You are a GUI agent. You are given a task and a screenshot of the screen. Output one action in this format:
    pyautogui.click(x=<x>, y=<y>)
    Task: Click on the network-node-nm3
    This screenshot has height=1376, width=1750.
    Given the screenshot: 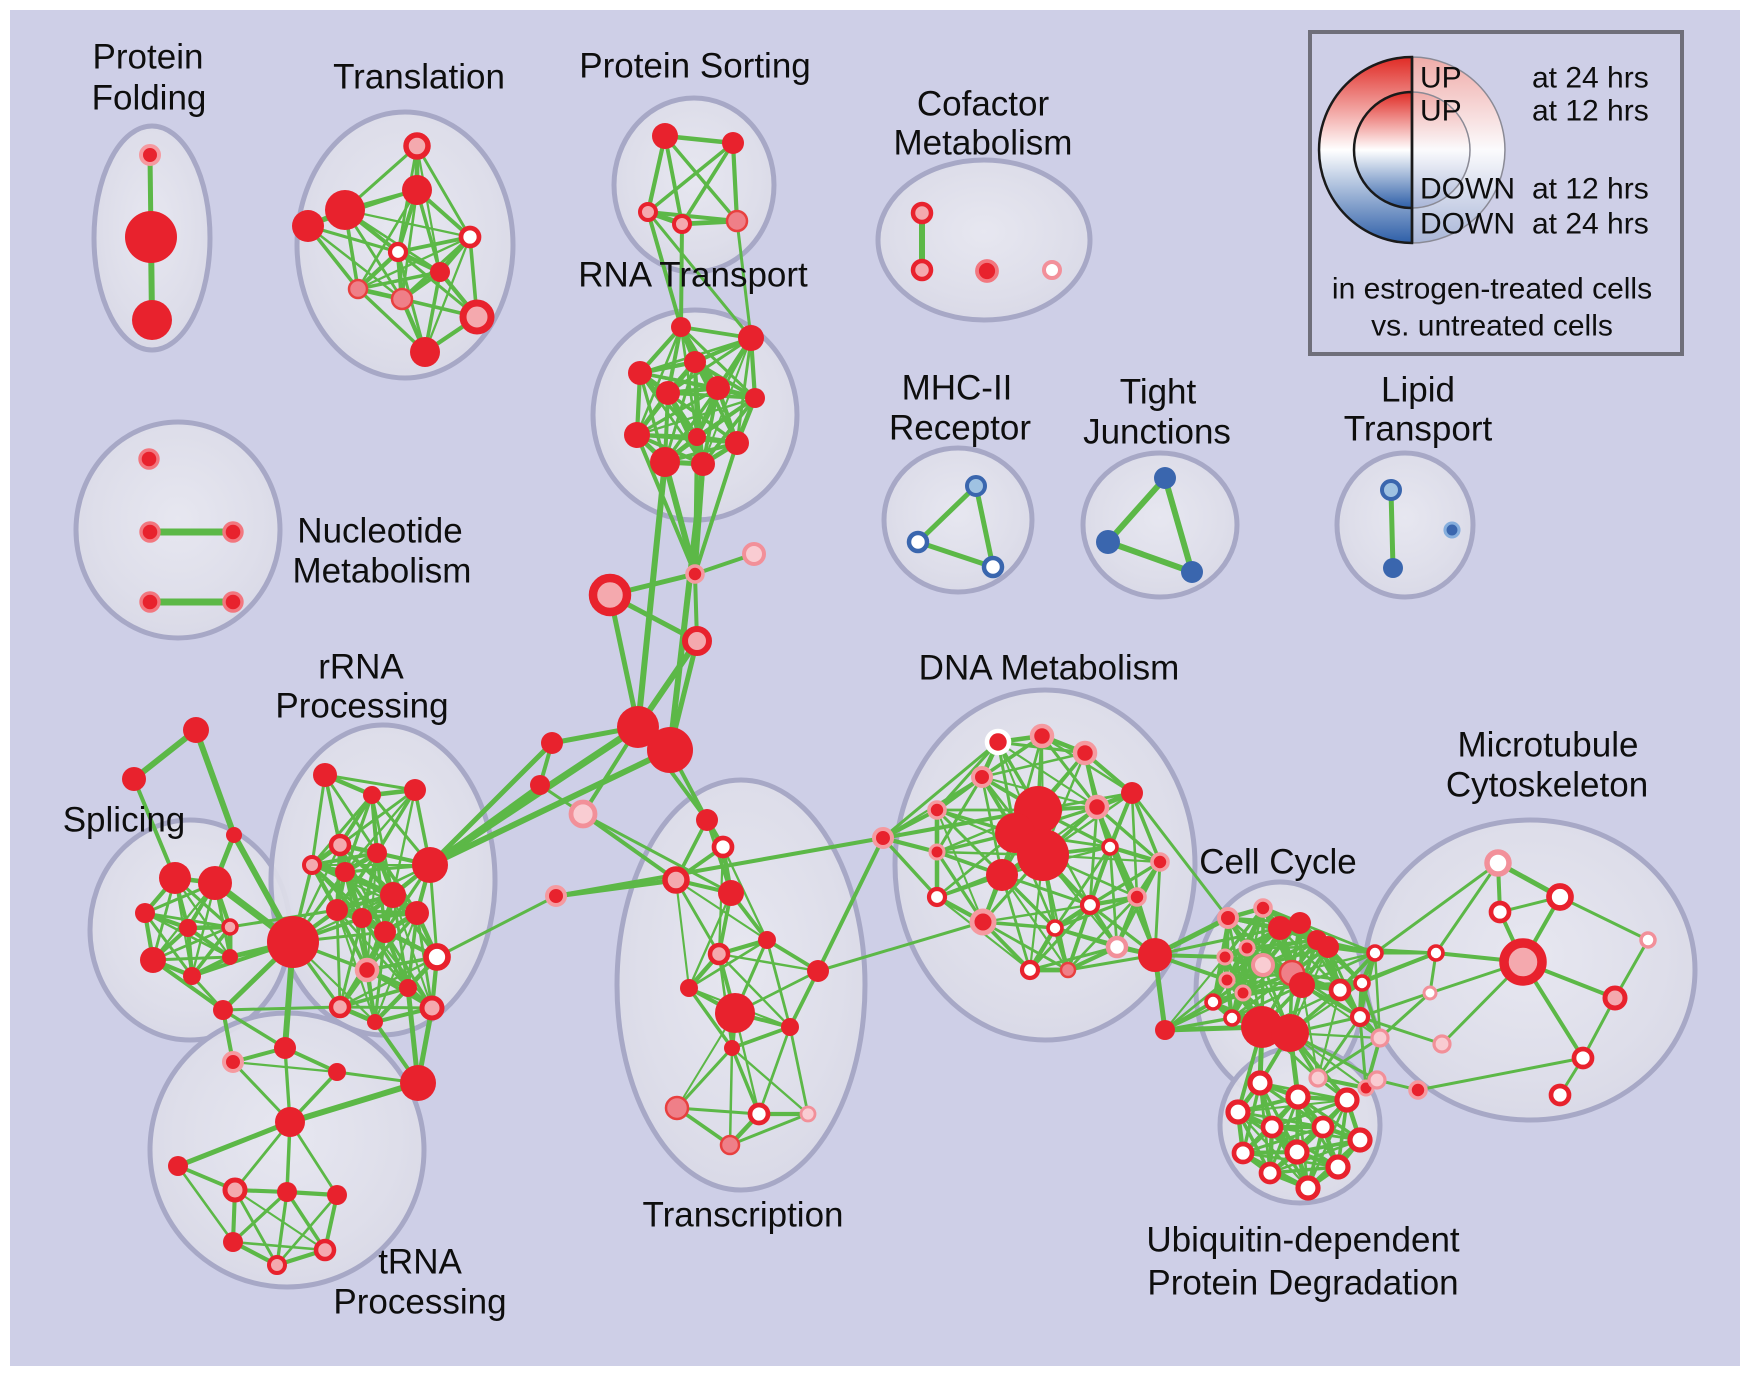 What is the action you would take?
    pyautogui.click(x=150, y=602)
    